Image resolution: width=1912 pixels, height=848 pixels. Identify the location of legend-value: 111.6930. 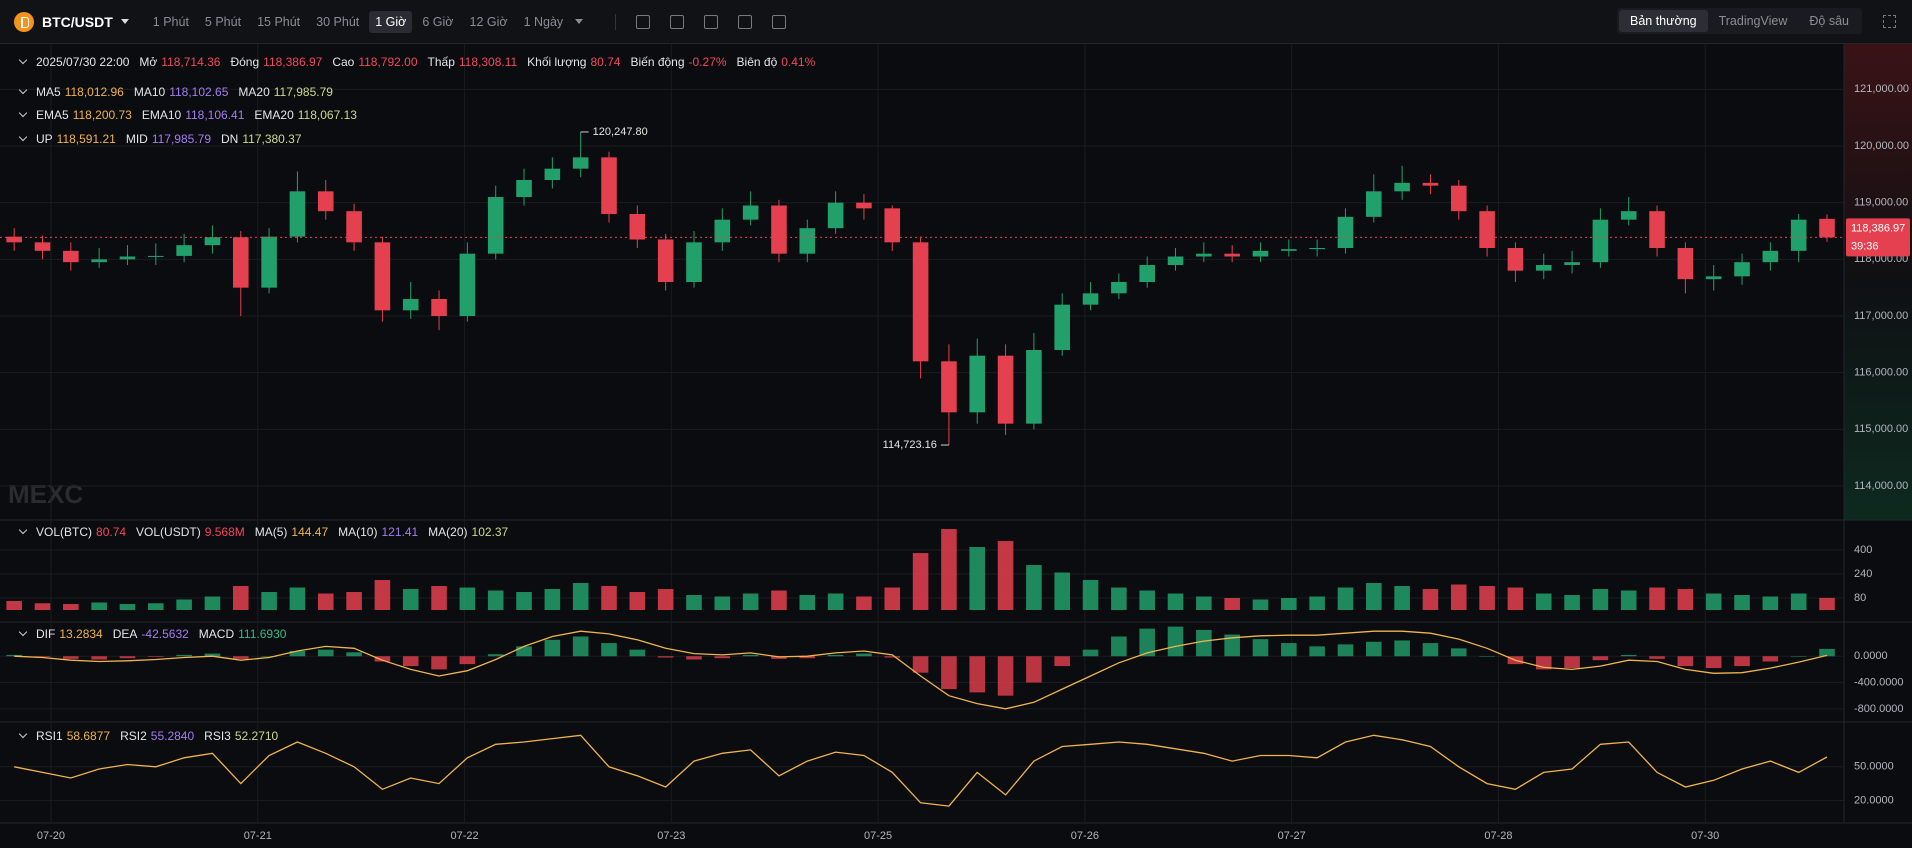
(262, 634).